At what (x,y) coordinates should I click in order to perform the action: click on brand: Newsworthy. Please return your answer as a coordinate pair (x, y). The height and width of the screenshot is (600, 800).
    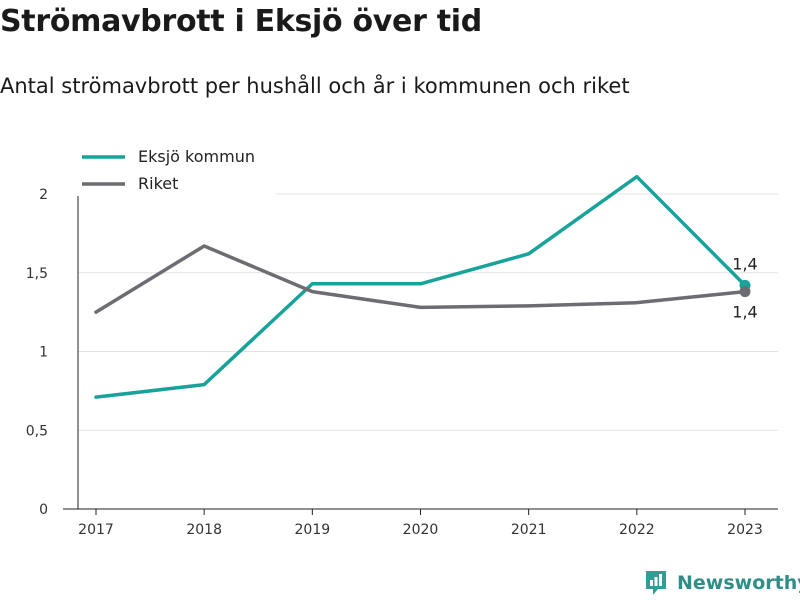
    Looking at the image, I should click on (722, 583).